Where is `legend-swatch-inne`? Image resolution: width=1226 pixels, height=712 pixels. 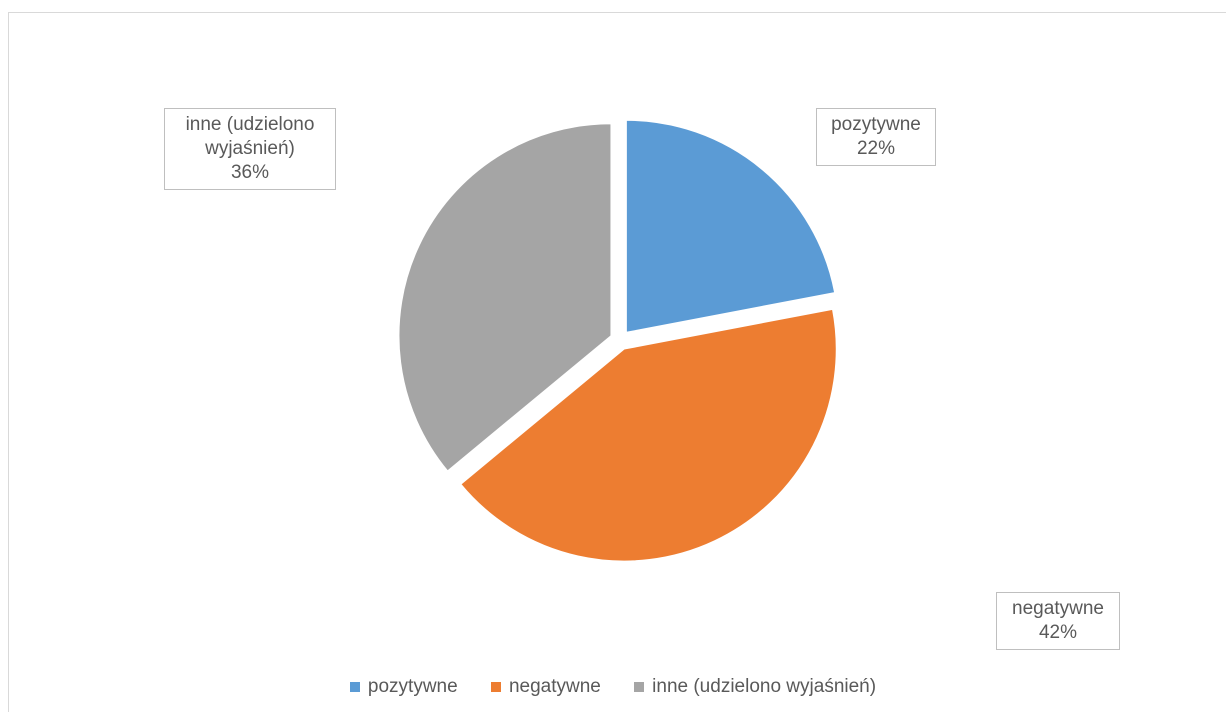
legend-swatch-inne is located at coordinates (639, 687).